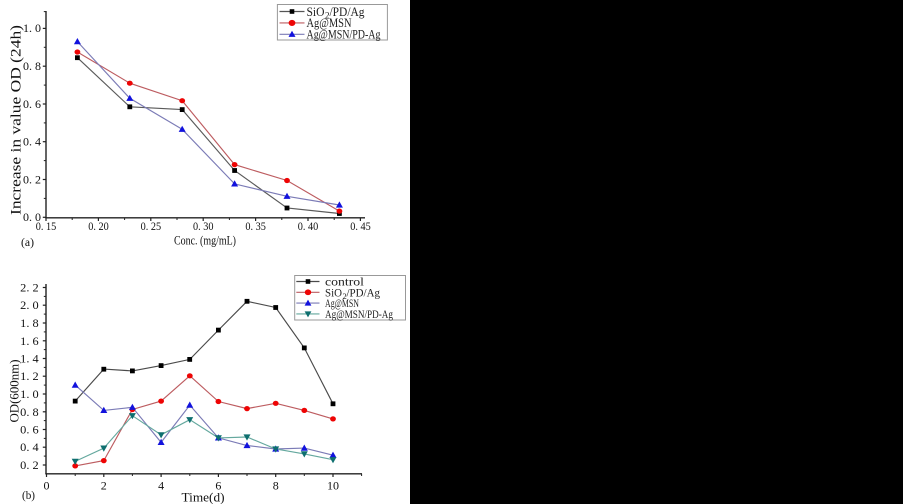 Image resolution: width=903 pixels, height=504 pixels. What do you see at coordinates (203, 227) in the screenshot?
I see `svg-text: 0. 30` at bounding box center [203, 227].